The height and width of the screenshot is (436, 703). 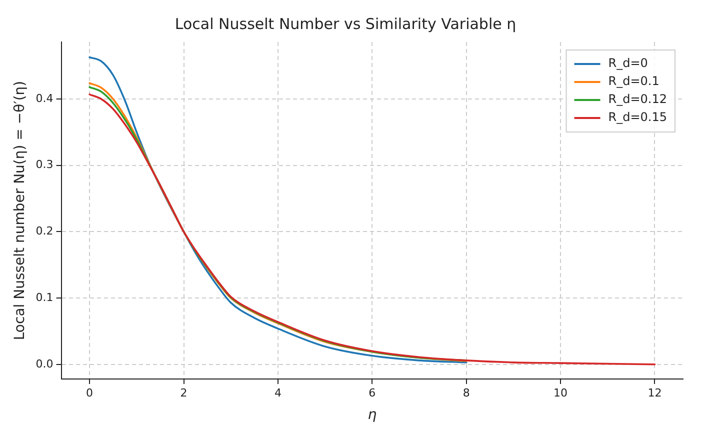 I want to click on y-tick-label: 0.1, so click(x=45, y=297).